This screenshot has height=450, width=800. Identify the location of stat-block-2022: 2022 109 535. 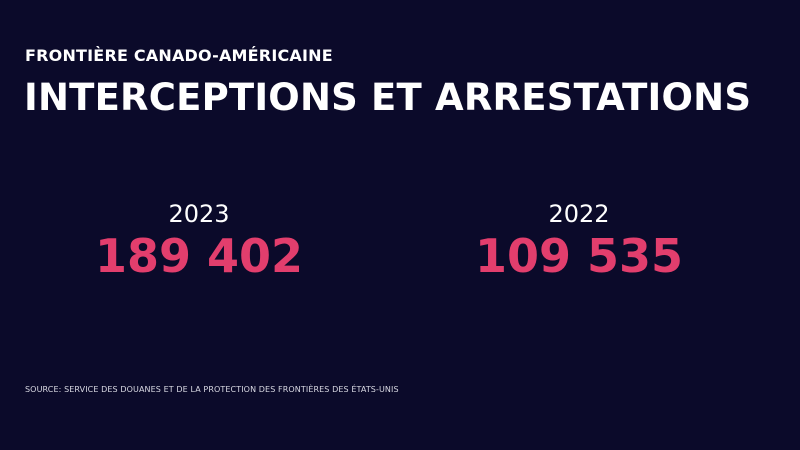
(579, 241).